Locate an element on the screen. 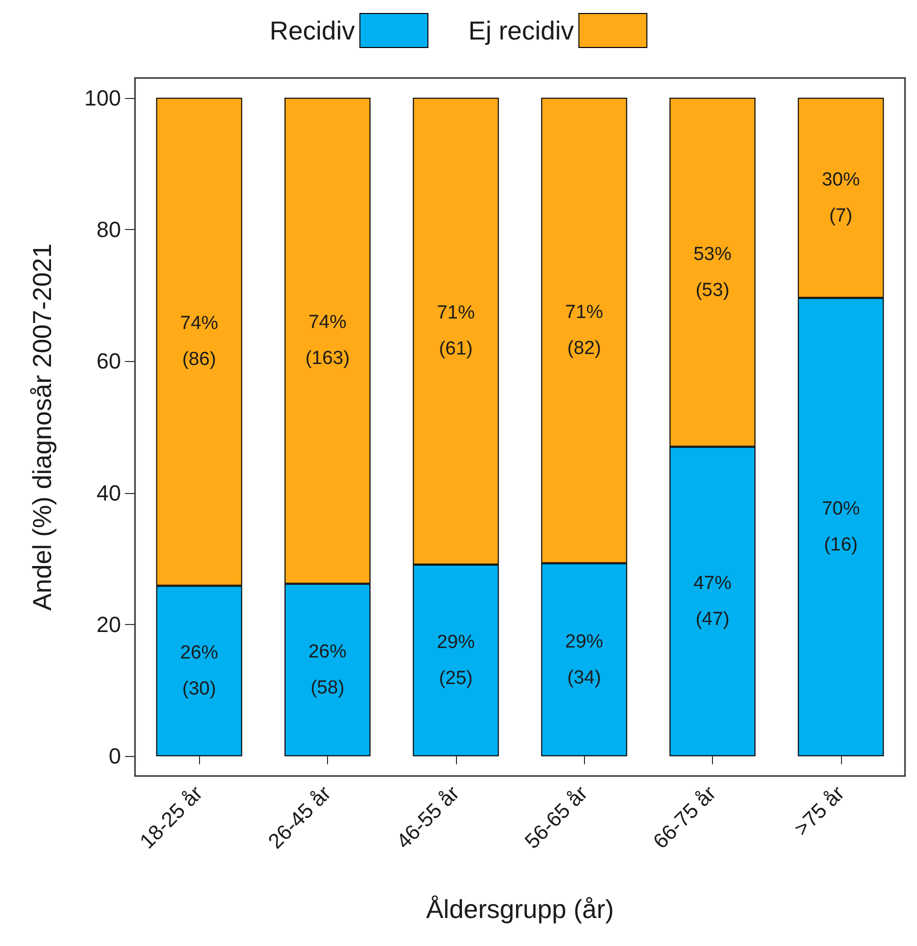  data-label: 71% (82) is located at coordinates (584, 331).